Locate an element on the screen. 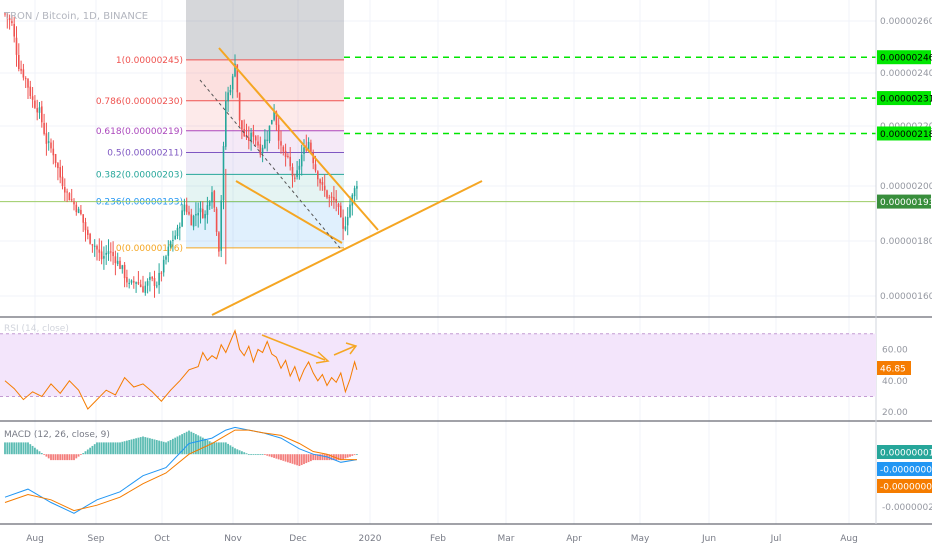 The height and width of the screenshot is (554, 932). rsi-divergence-arrowhead is located at coordinates (322, 357).